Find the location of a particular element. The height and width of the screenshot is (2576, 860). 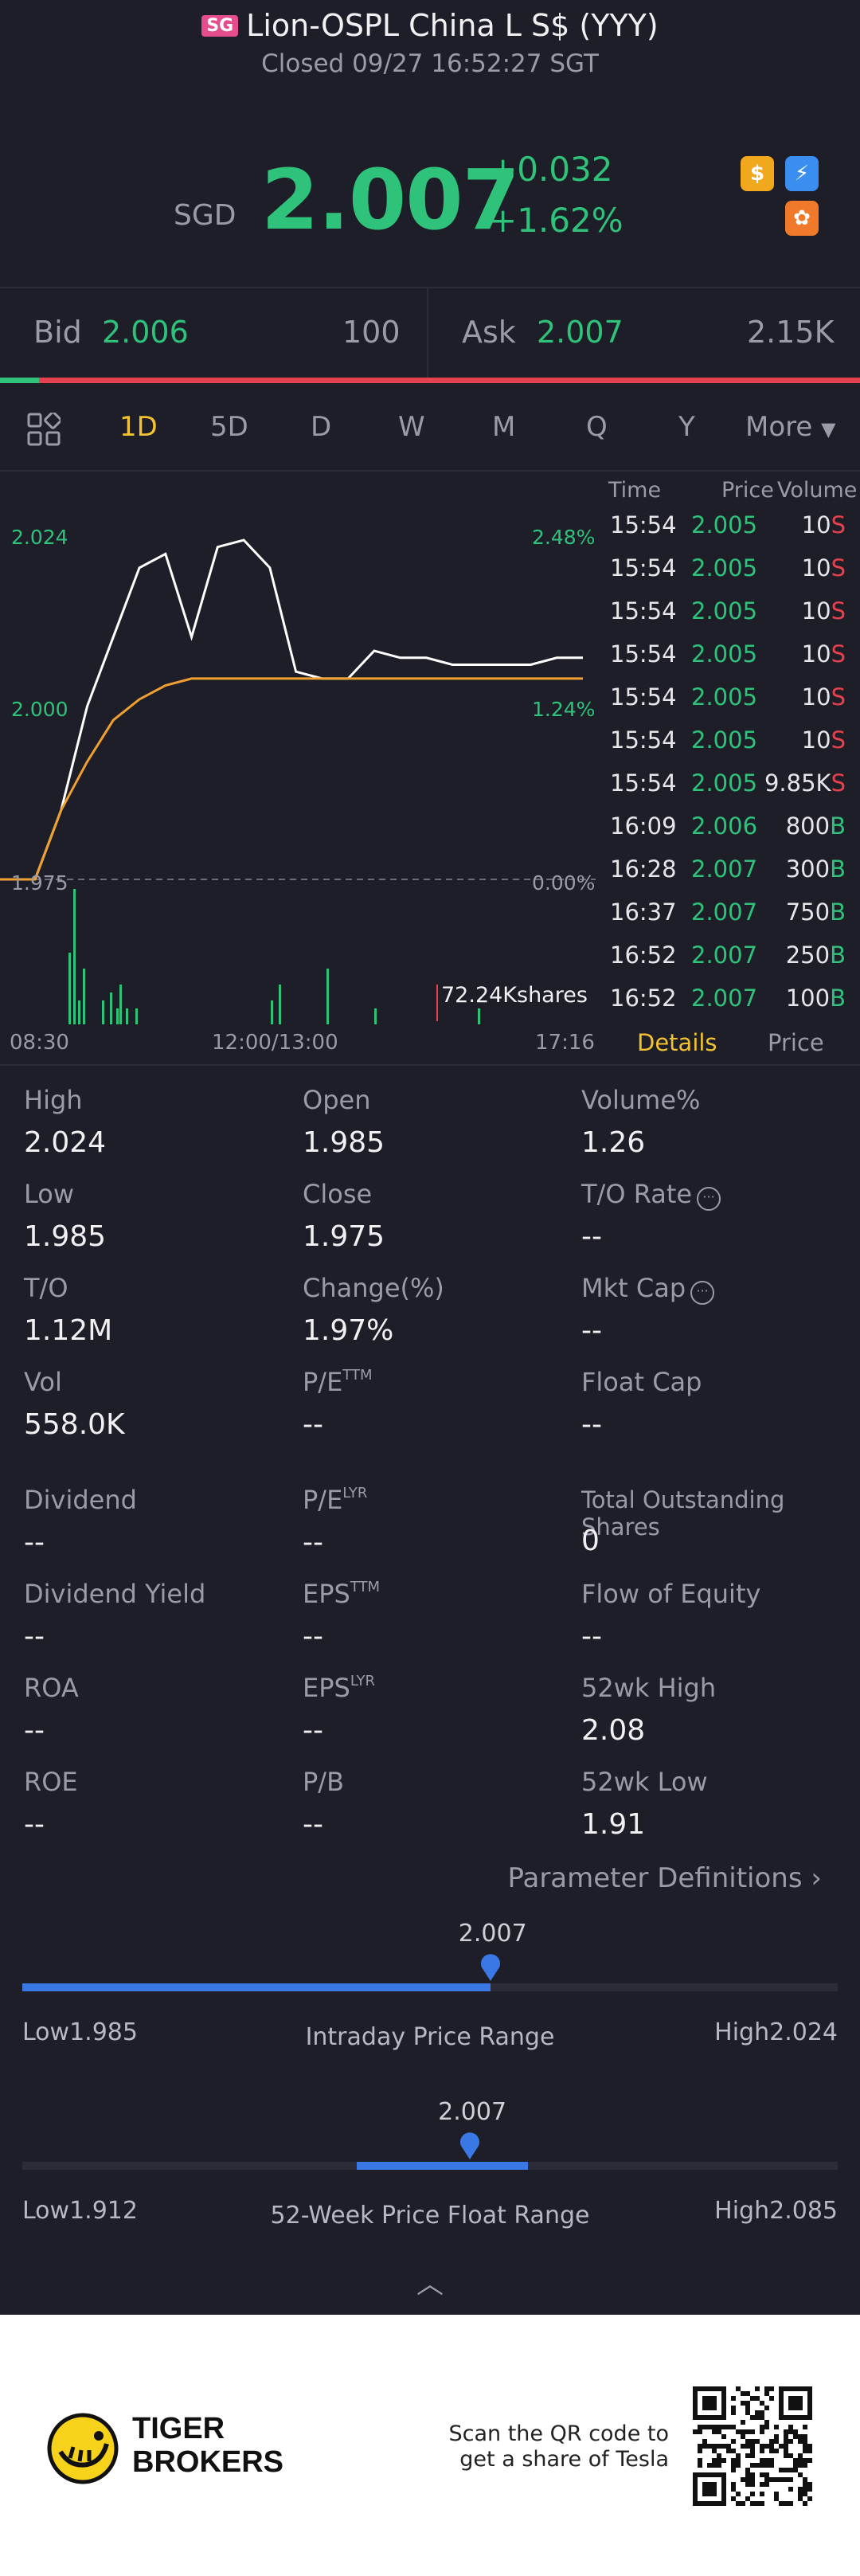

y-axis-right-label: 2.48% is located at coordinates (564, 537).